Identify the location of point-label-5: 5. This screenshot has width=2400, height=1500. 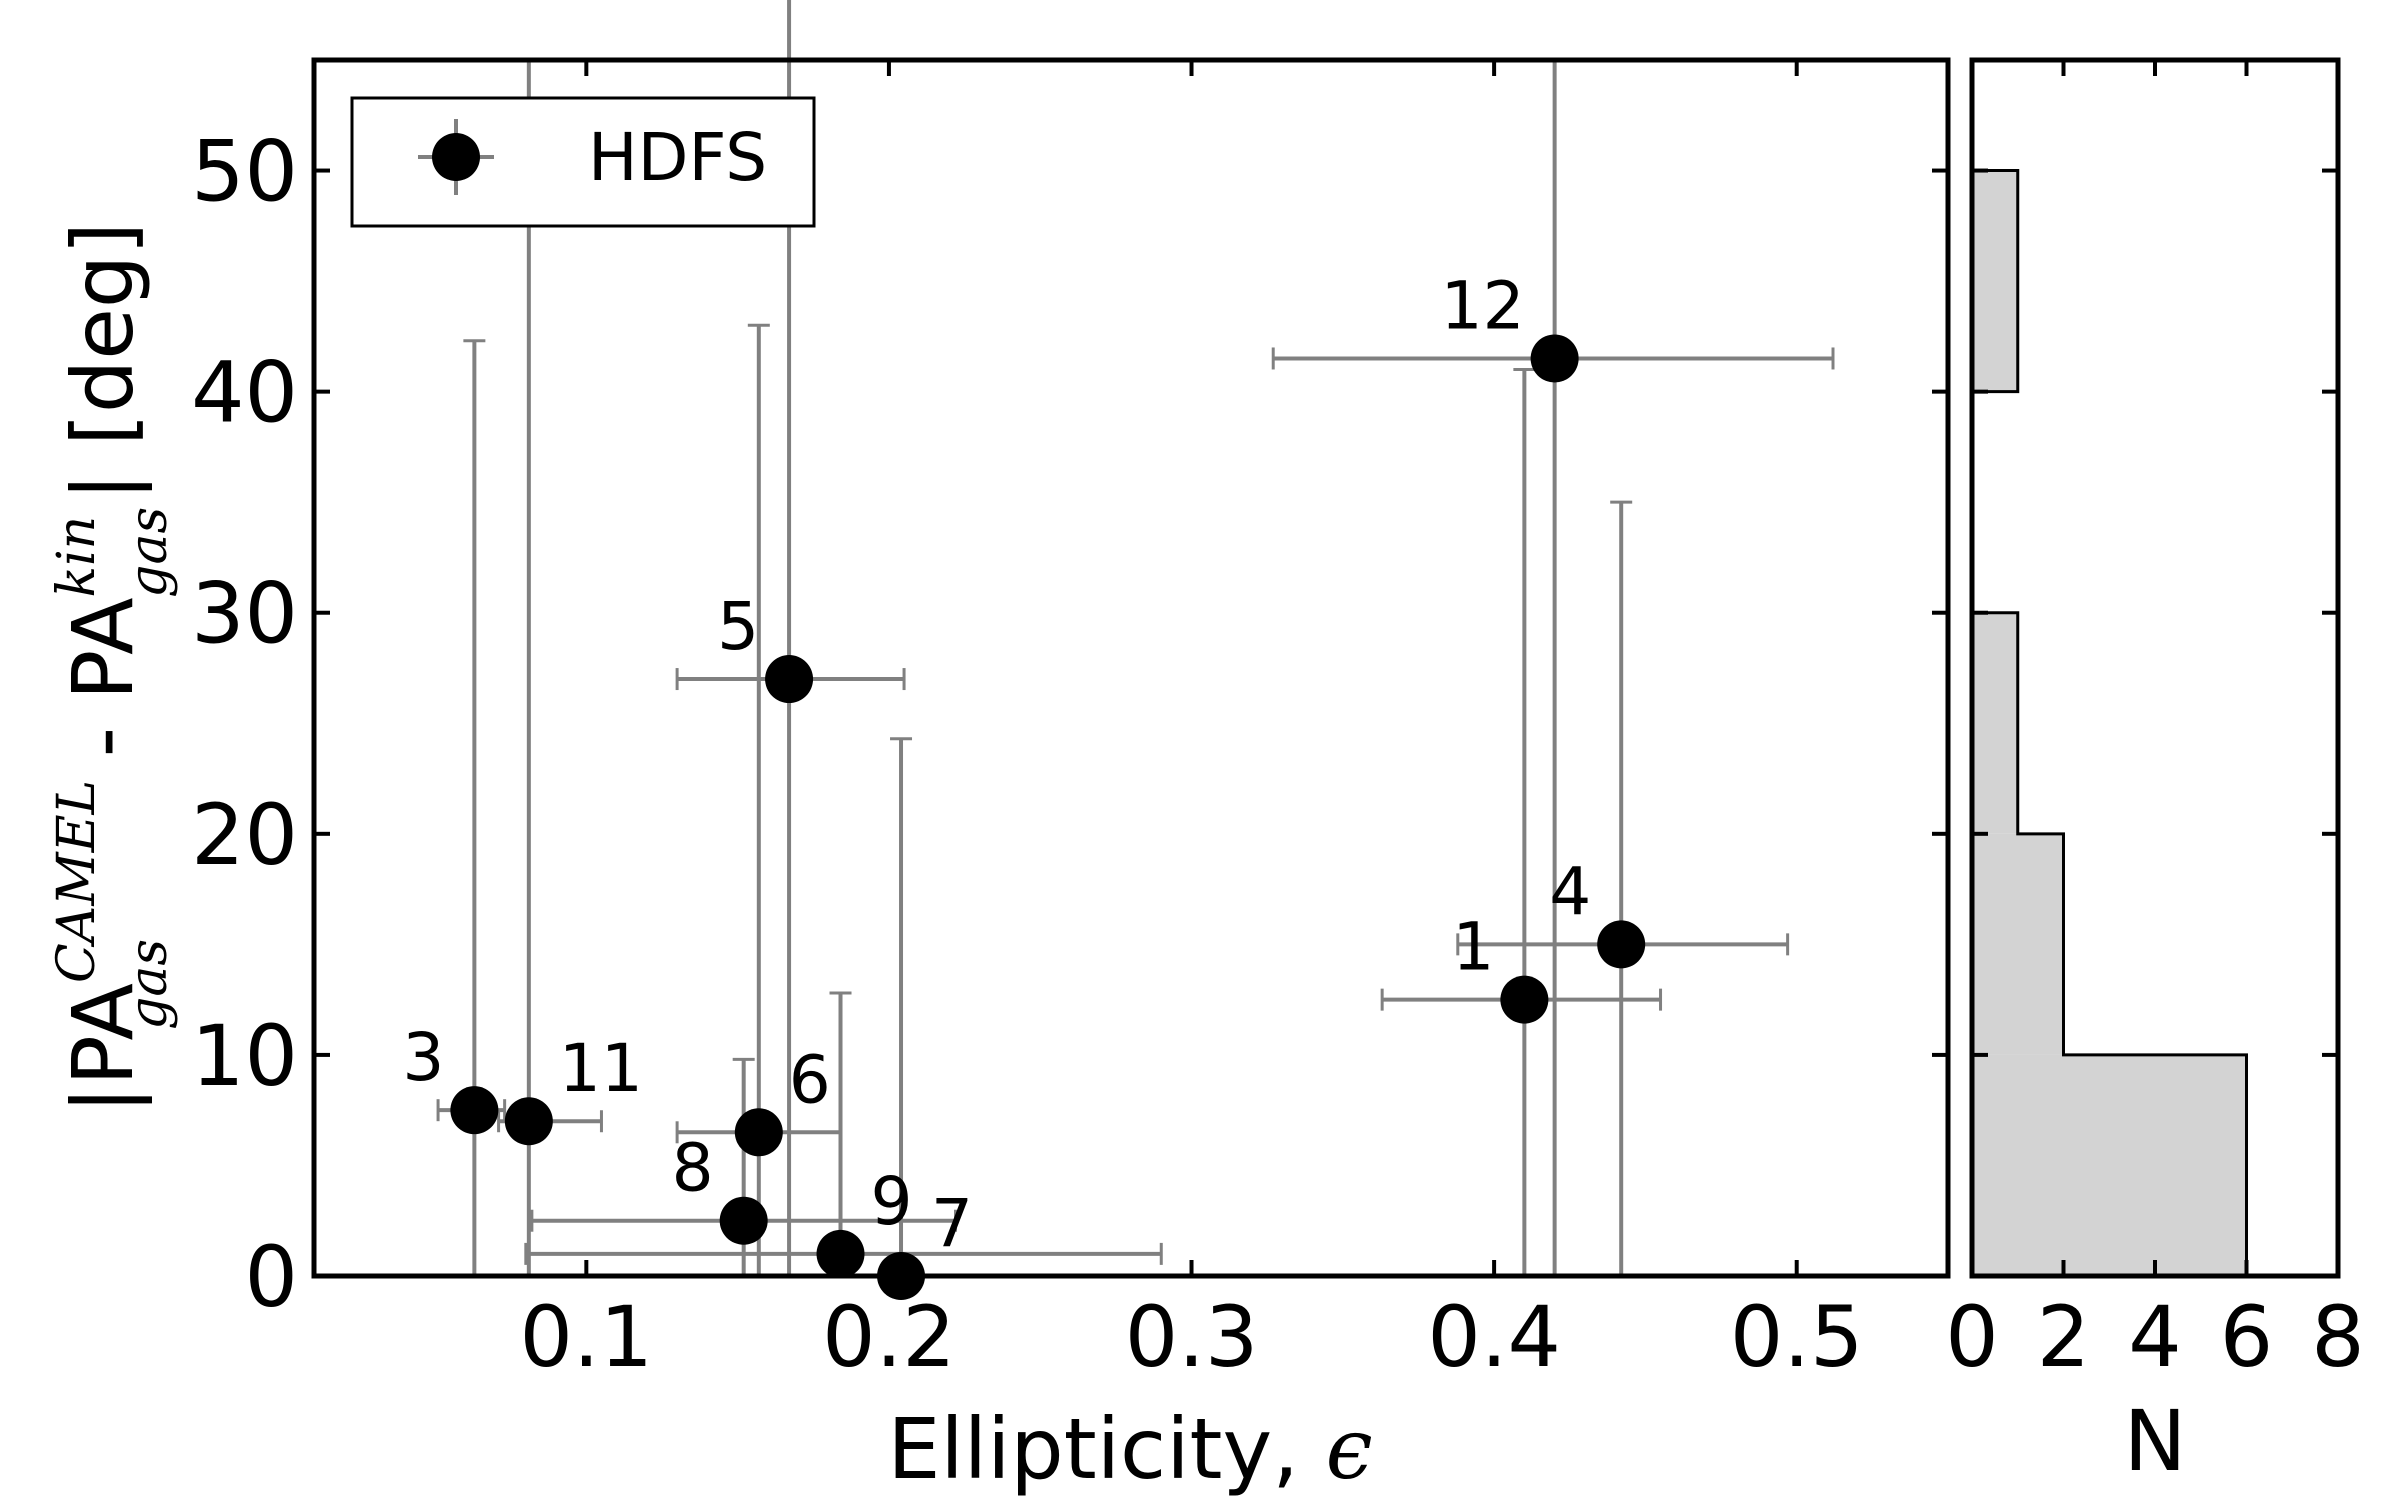
(738, 626).